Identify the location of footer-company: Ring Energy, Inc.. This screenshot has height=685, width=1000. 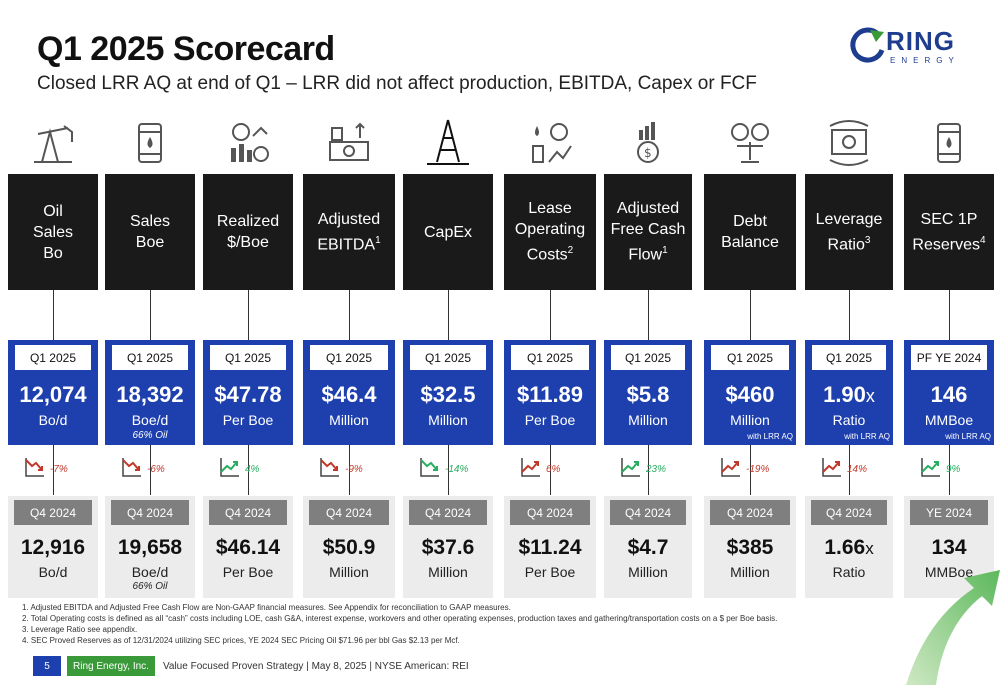
(111, 666).